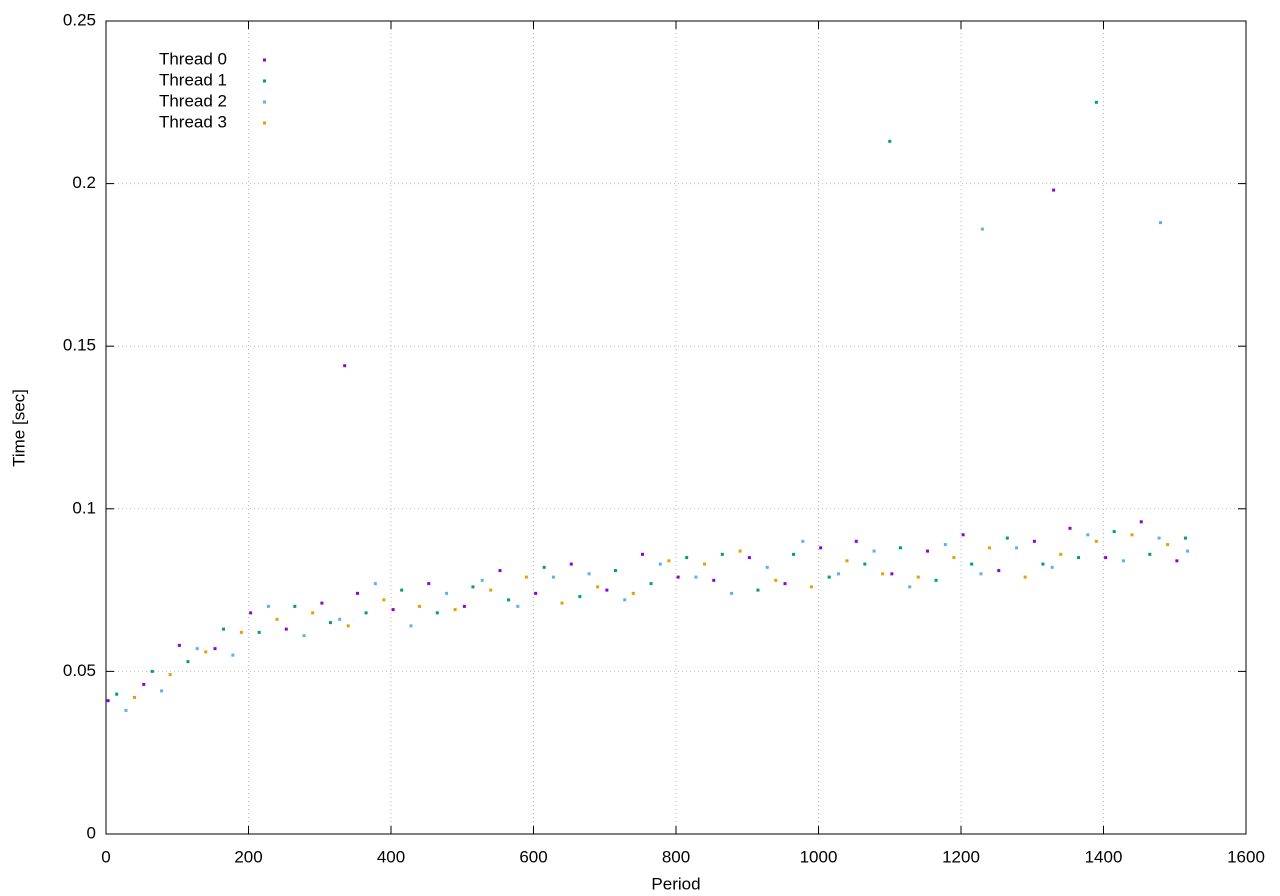 The width and height of the screenshot is (1280, 896). What do you see at coordinates (105, 856) in the screenshot?
I see `x-tick-label: 0` at bounding box center [105, 856].